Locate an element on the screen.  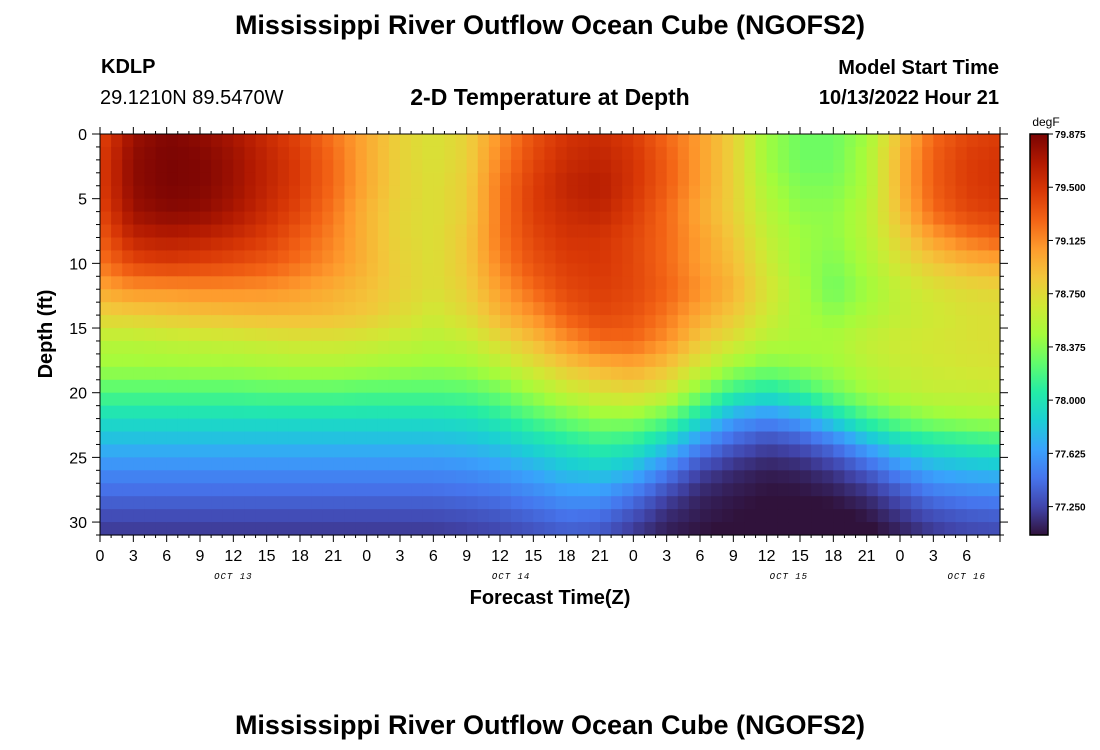
colorbar-tick-label: 78.375 is located at coordinates (1070, 348).